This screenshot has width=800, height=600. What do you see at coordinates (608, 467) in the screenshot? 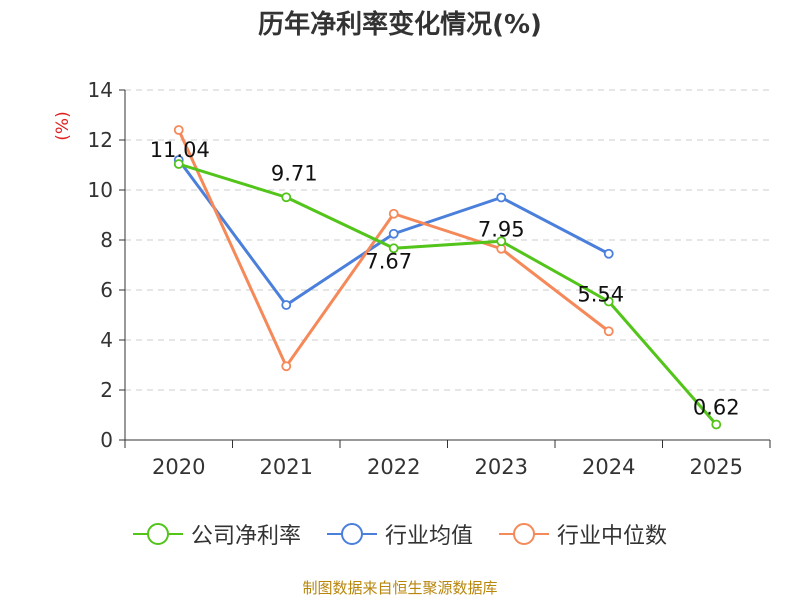
I see `x-tick-label: 2024` at bounding box center [608, 467].